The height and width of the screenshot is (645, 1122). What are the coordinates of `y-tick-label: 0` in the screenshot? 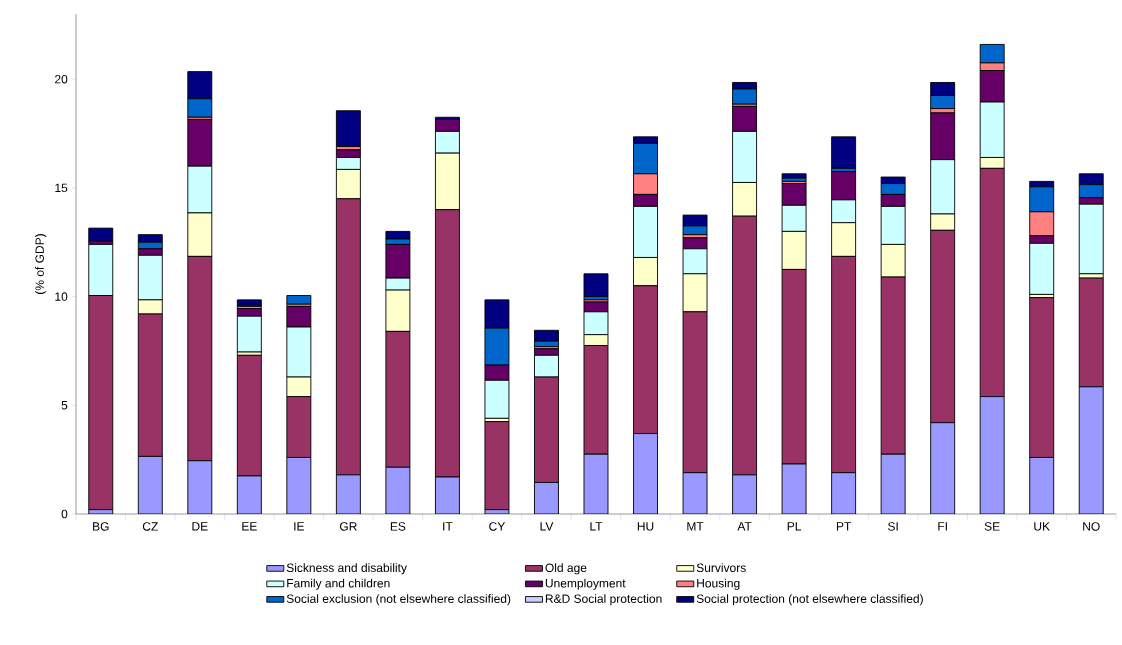 It's located at (64, 514).